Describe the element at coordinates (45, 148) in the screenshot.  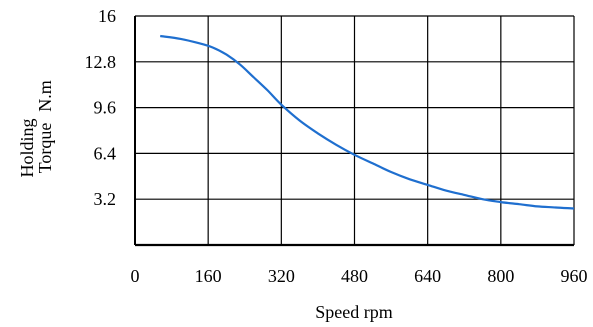
I see `y-axis-title-line-2: Torque` at that location.